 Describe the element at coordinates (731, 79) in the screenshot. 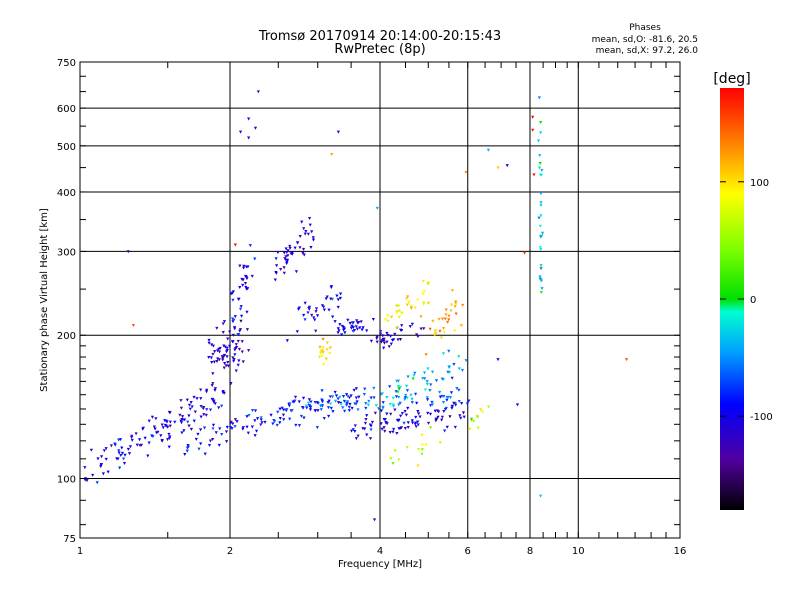

I see `colorbar-label: [deg]` at that location.